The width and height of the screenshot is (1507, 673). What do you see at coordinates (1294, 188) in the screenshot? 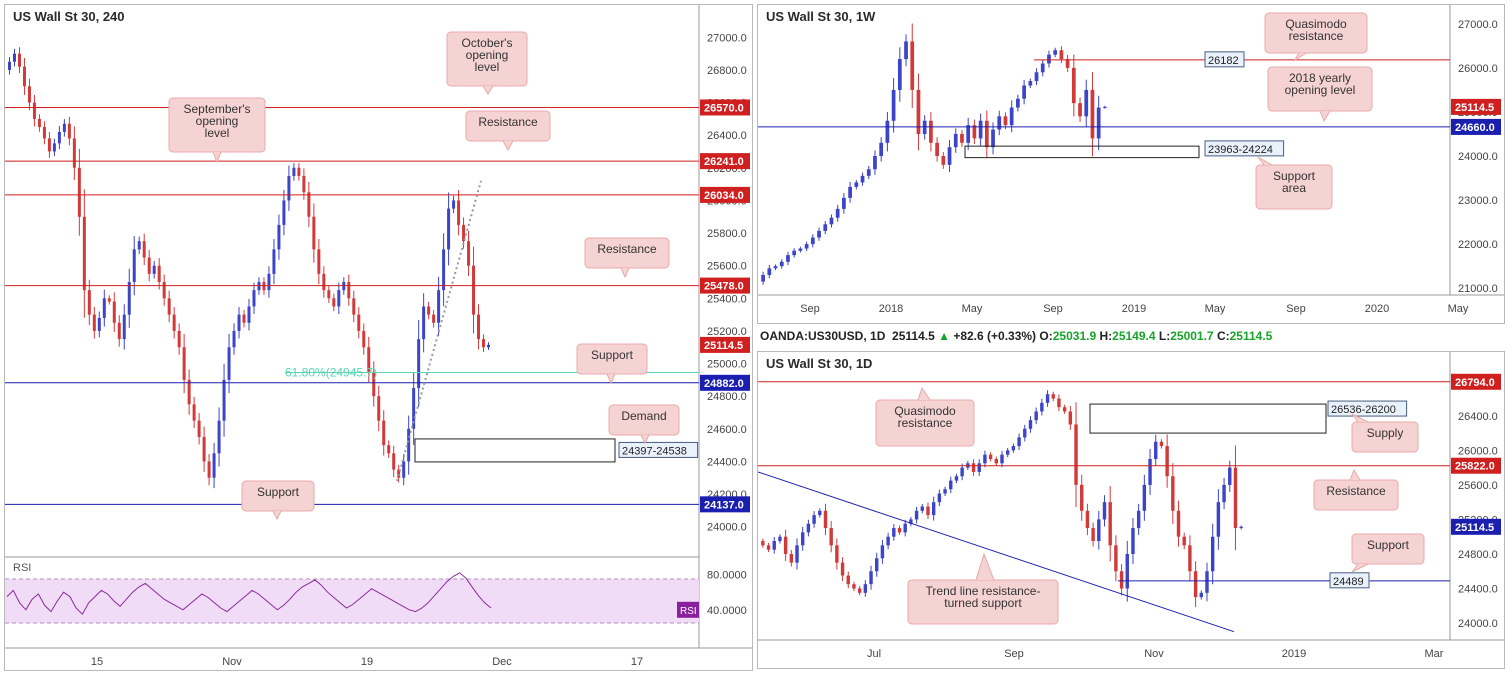
I see `note-support-area-text: area` at bounding box center [1294, 188].